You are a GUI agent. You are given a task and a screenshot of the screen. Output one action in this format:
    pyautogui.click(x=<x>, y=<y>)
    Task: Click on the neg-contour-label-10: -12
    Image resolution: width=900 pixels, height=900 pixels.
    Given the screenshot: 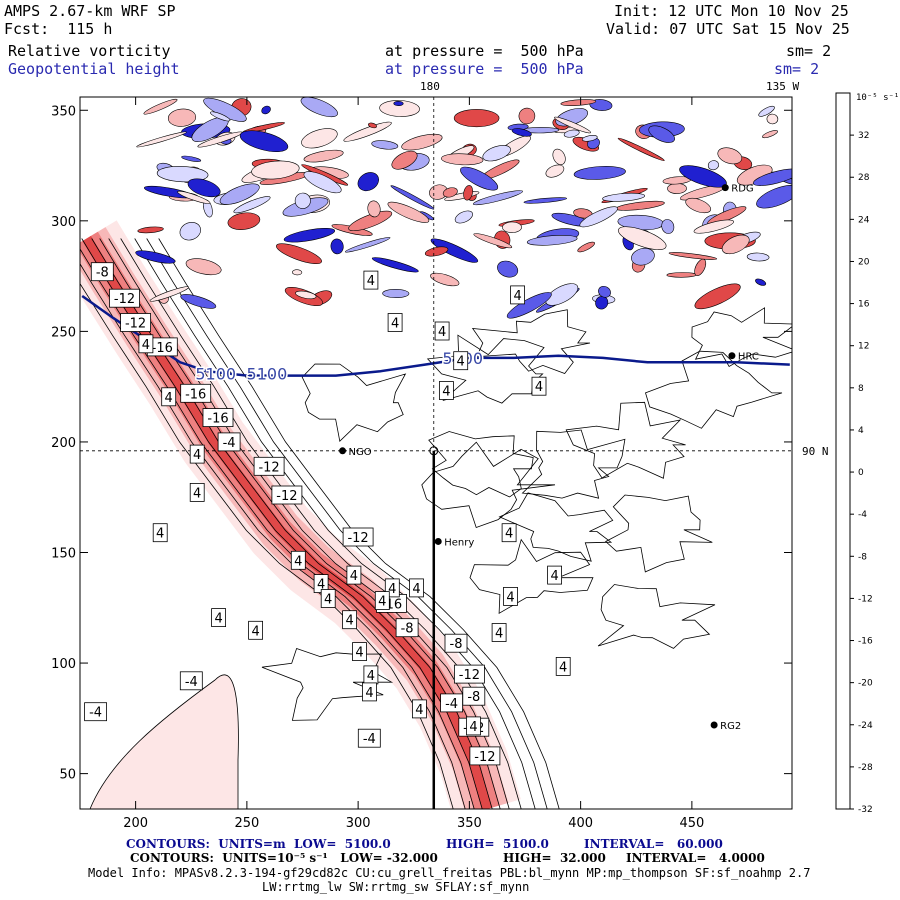 What is the action you would take?
    pyautogui.click(x=358, y=537)
    